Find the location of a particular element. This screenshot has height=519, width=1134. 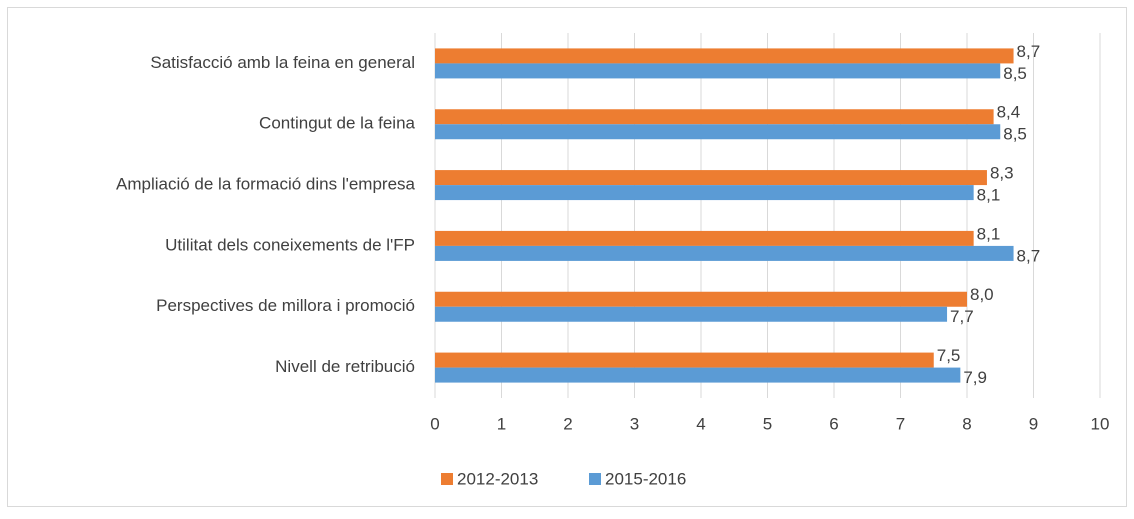

y-tick-label: Utilitat dels coneixements de l'FP is located at coordinates (290, 244).